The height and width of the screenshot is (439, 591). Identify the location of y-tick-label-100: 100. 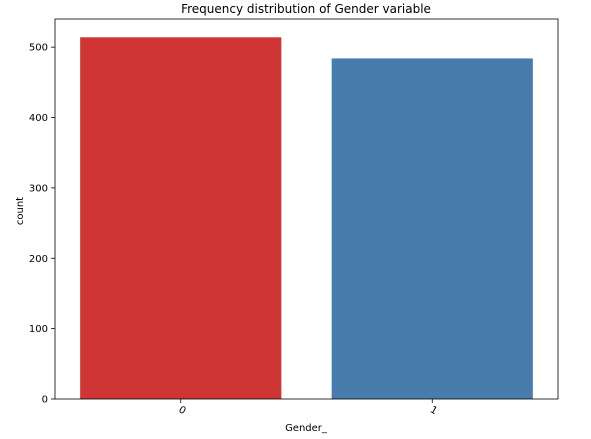
(38, 329).